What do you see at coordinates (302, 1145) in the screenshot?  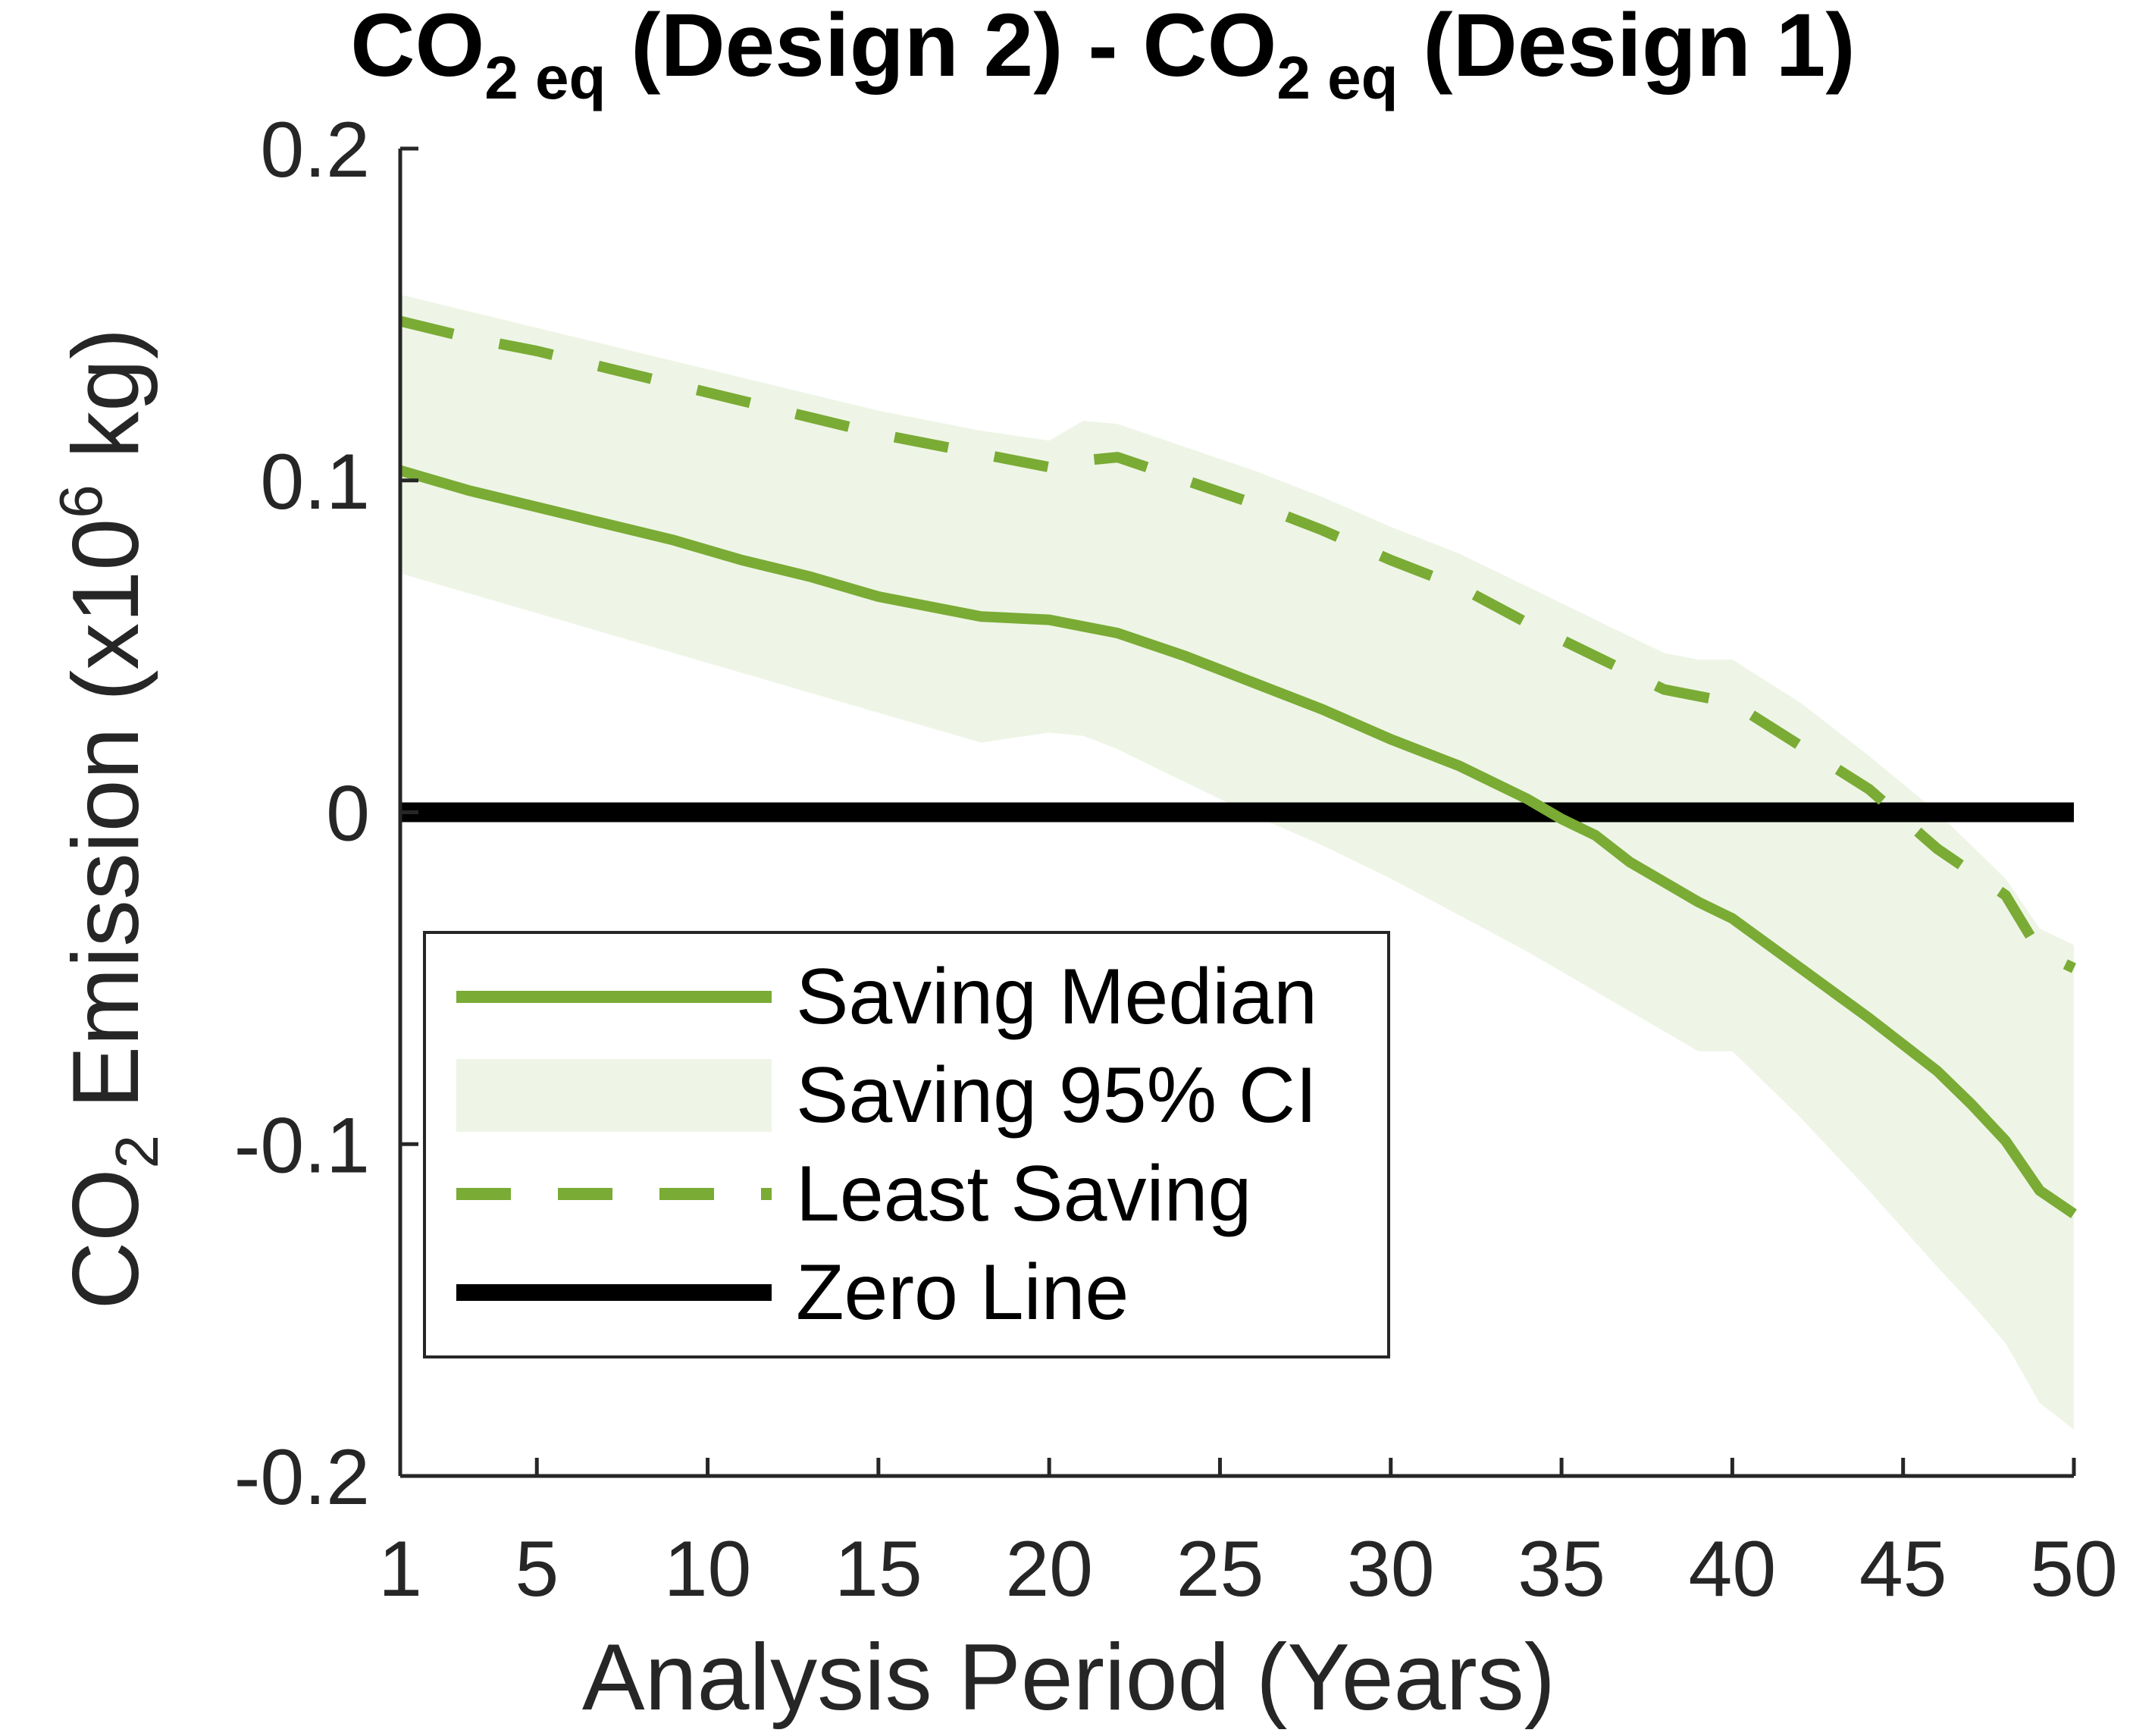 I see `y-tick-label: -0.1` at bounding box center [302, 1145].